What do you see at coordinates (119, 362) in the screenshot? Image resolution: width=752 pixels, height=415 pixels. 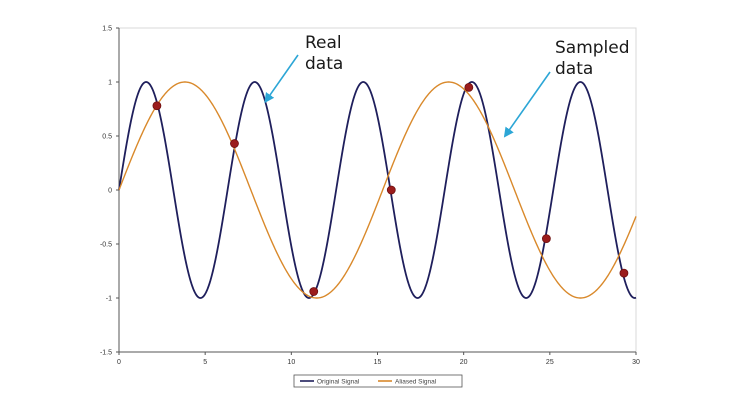 I see `x-tick-label: 0` at bounding box center [119, 362].